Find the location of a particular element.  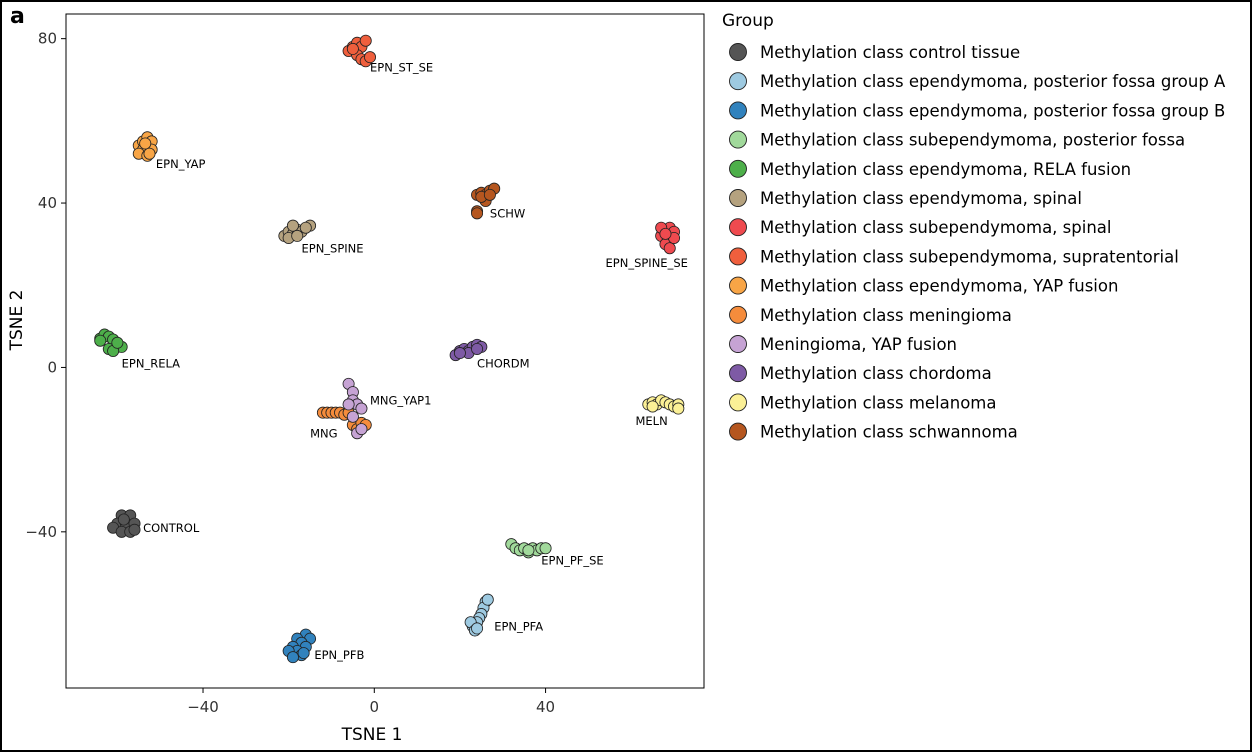

legend-entry-label: Meningioma, YAP fusion is located at coordinates (858, 344).